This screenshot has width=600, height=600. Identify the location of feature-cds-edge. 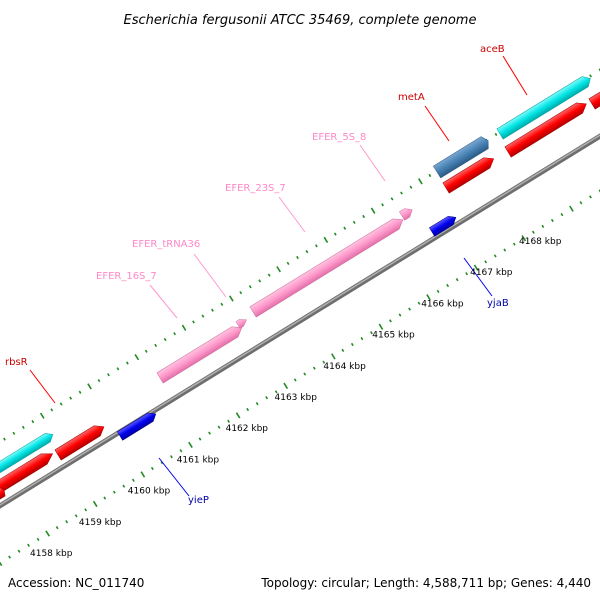
(3, 494).